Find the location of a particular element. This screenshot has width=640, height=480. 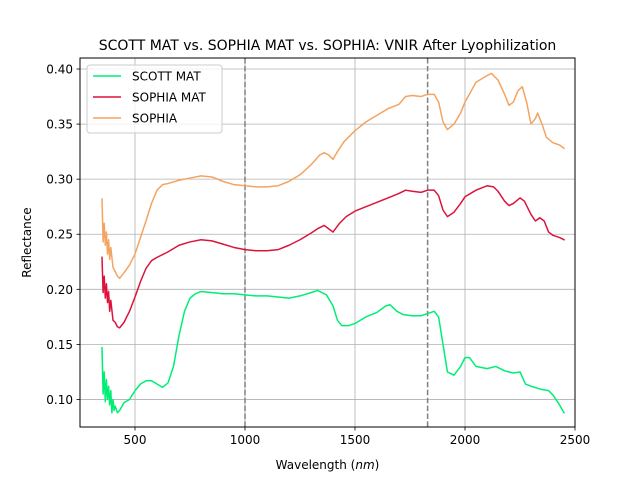

legend-label-sophia-mat: SOPHIA MAT is located at coordinates (169, 98).